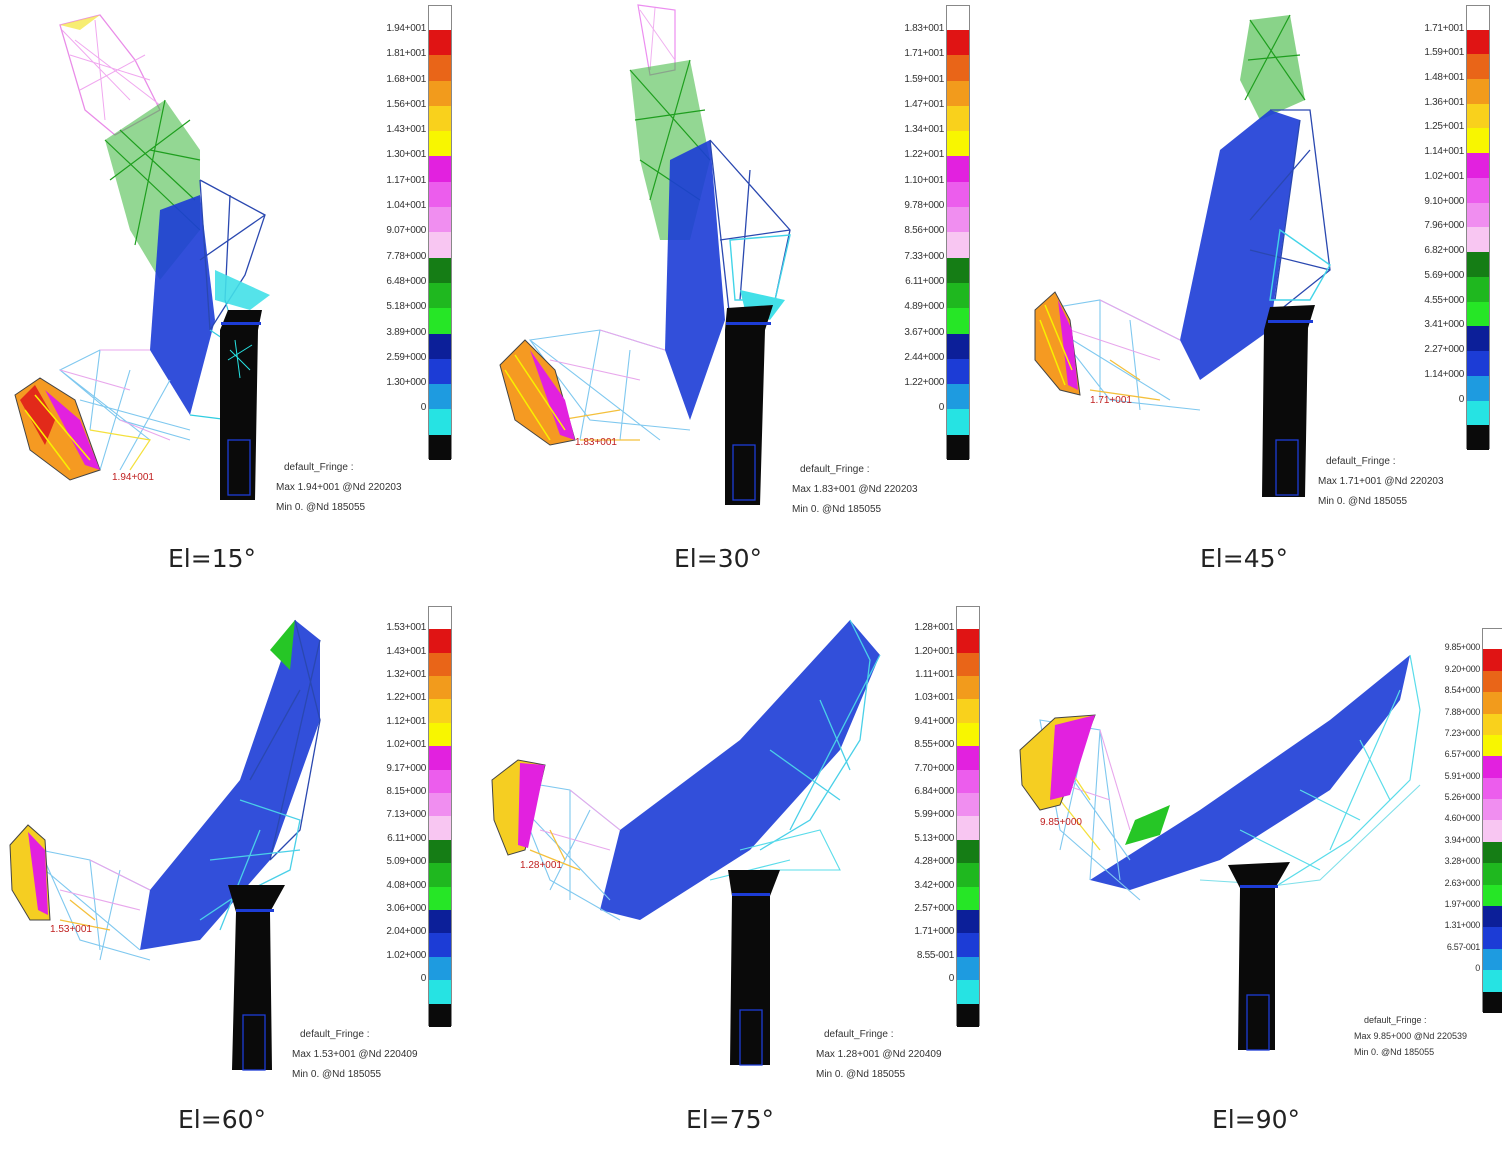 The image size is (1502, 1165). What do you see at coordinates (406, 130) in the screenshot?
I see `scale-tick-label: 1.43+001` at bounding box center [406, 130].